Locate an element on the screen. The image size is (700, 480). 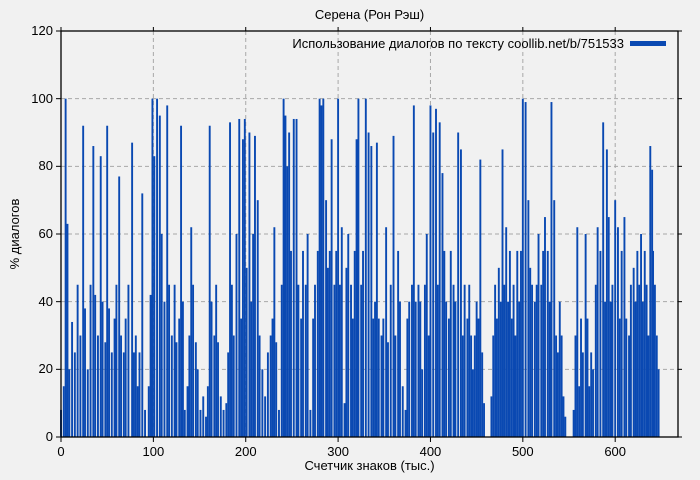
x-tick-label: 500 is located at coordinates (522, 451).